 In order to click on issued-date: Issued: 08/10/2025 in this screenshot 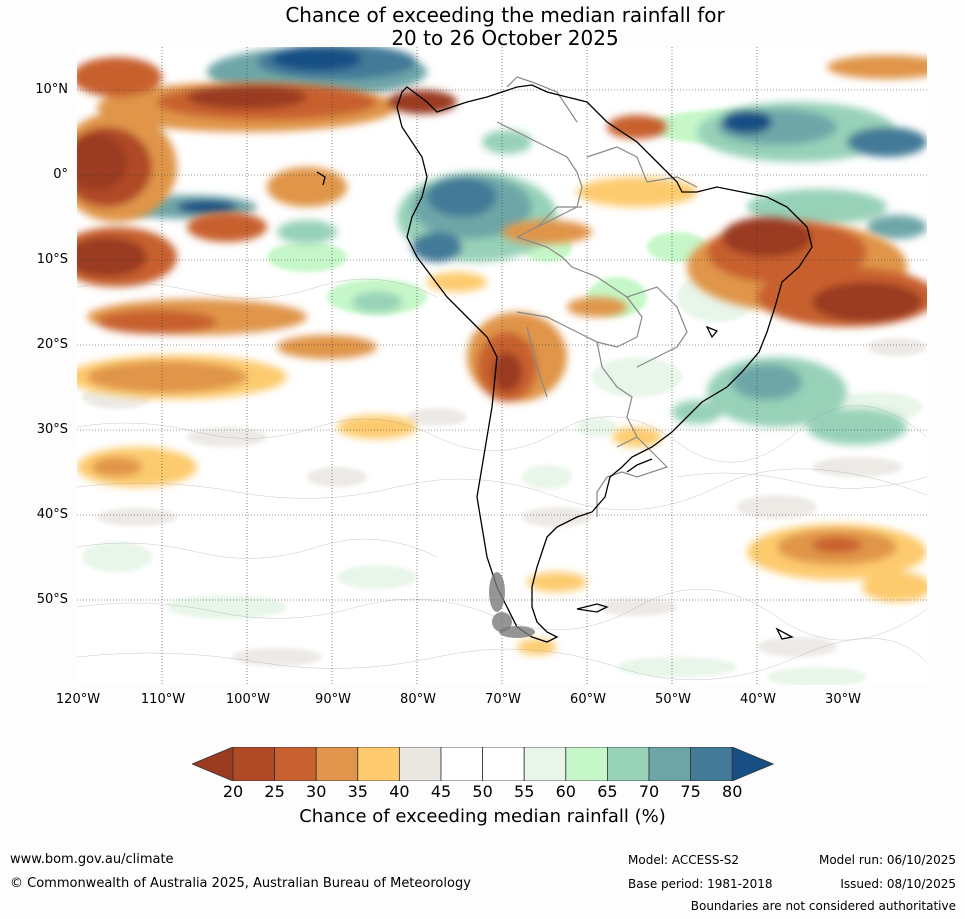, I will do `click(898, 884)`.